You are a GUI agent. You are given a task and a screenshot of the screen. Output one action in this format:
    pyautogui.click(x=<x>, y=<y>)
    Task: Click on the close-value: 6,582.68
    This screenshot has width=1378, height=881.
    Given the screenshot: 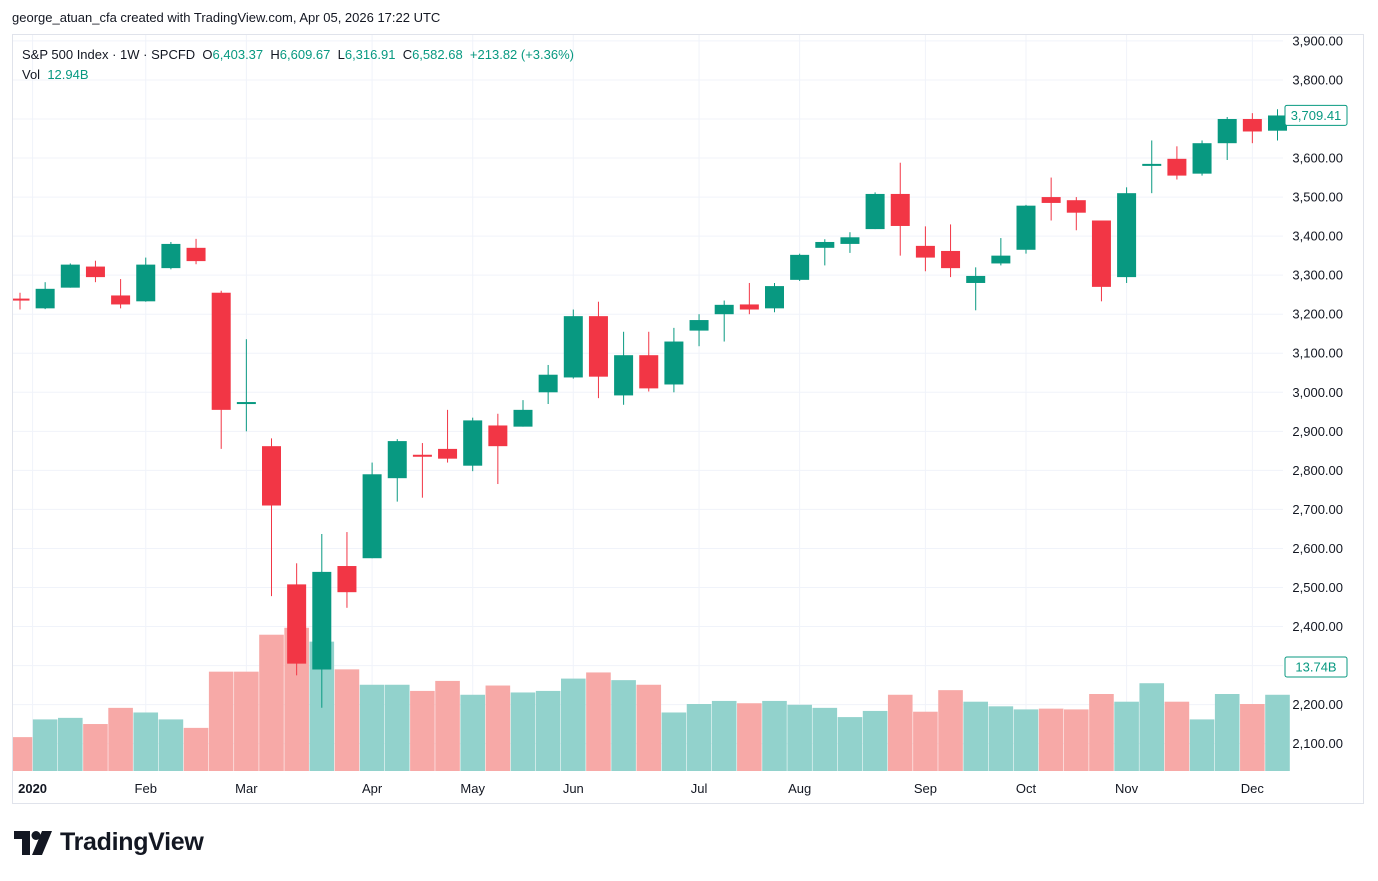 What is the action you would take?
    pyautogui.click(x=437, y=54)
    